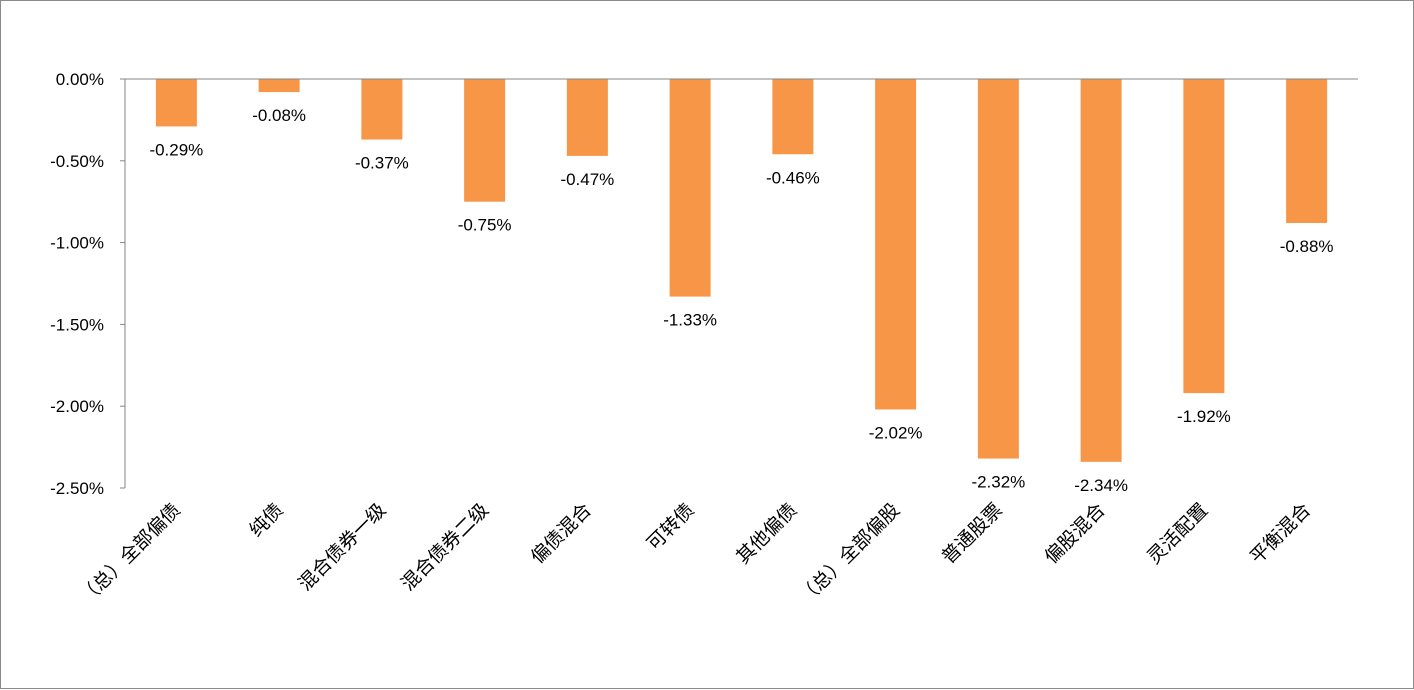 The width and height of the screenshot is (1414, 690). Describe the element at coordinates (587, 179) in the screenshot. I see `data-label: -0.47%` at that location.